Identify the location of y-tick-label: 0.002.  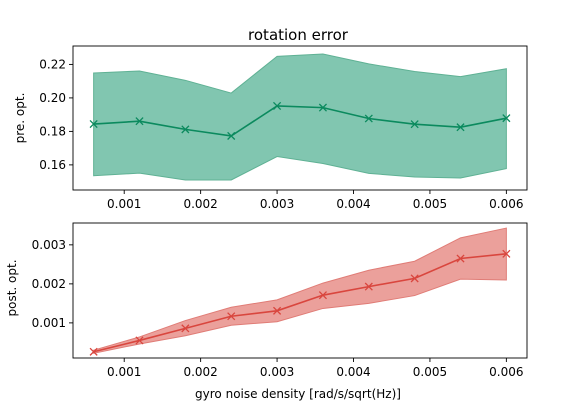
(49, 284).